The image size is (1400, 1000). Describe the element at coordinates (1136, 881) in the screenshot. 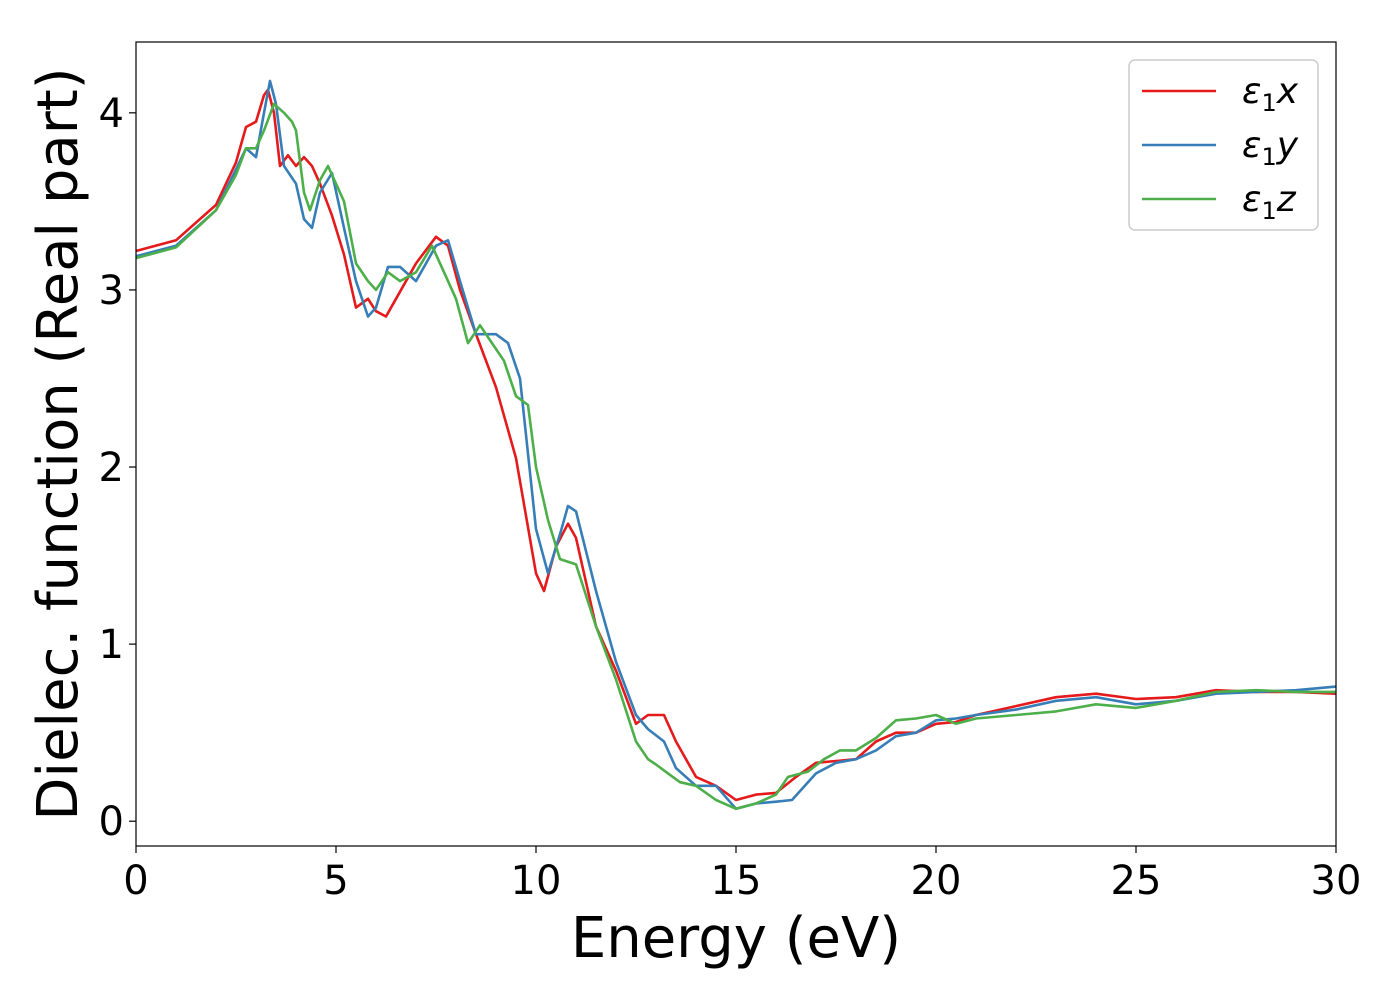

I see `x-tick-label: 25` at that location.